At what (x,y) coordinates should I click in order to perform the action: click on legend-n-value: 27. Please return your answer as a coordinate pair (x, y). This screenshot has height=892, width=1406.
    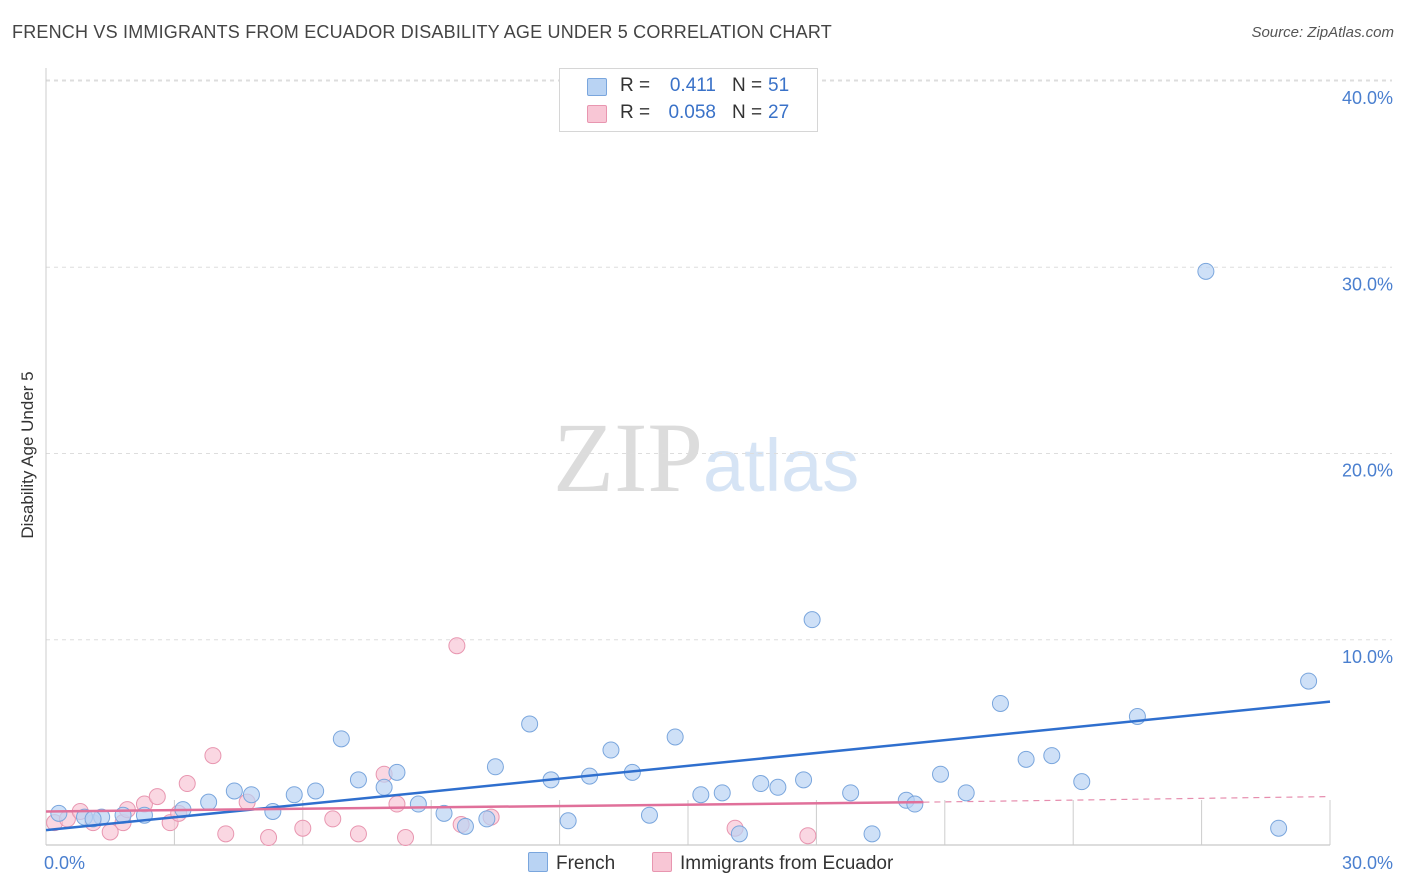
    Looking at the image, I should click on (779, 112).